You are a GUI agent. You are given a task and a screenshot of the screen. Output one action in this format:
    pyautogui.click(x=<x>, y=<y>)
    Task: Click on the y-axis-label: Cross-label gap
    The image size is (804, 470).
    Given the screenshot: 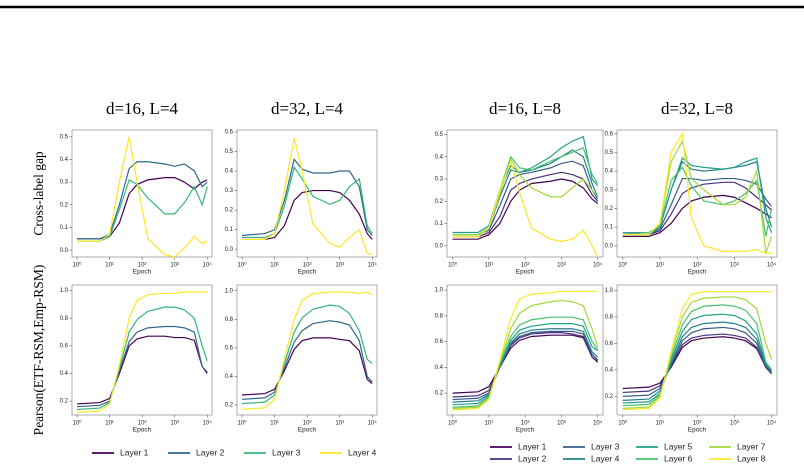 What is the action you would take?
    pyautogui.click(x=38, y=193)
    